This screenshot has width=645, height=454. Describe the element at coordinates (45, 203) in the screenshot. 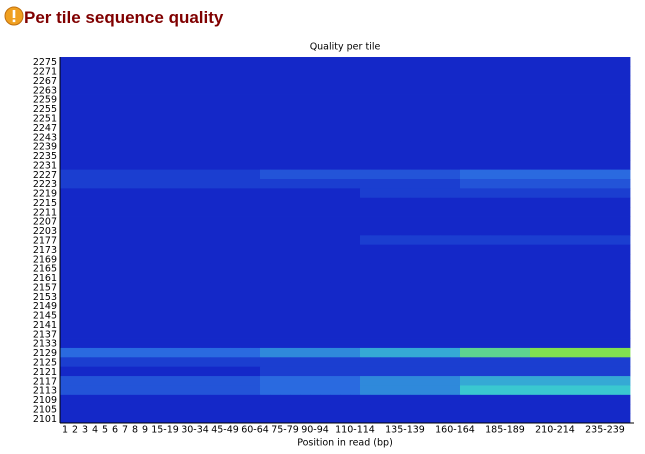

I see `y-tick-label: 2215` at that location.